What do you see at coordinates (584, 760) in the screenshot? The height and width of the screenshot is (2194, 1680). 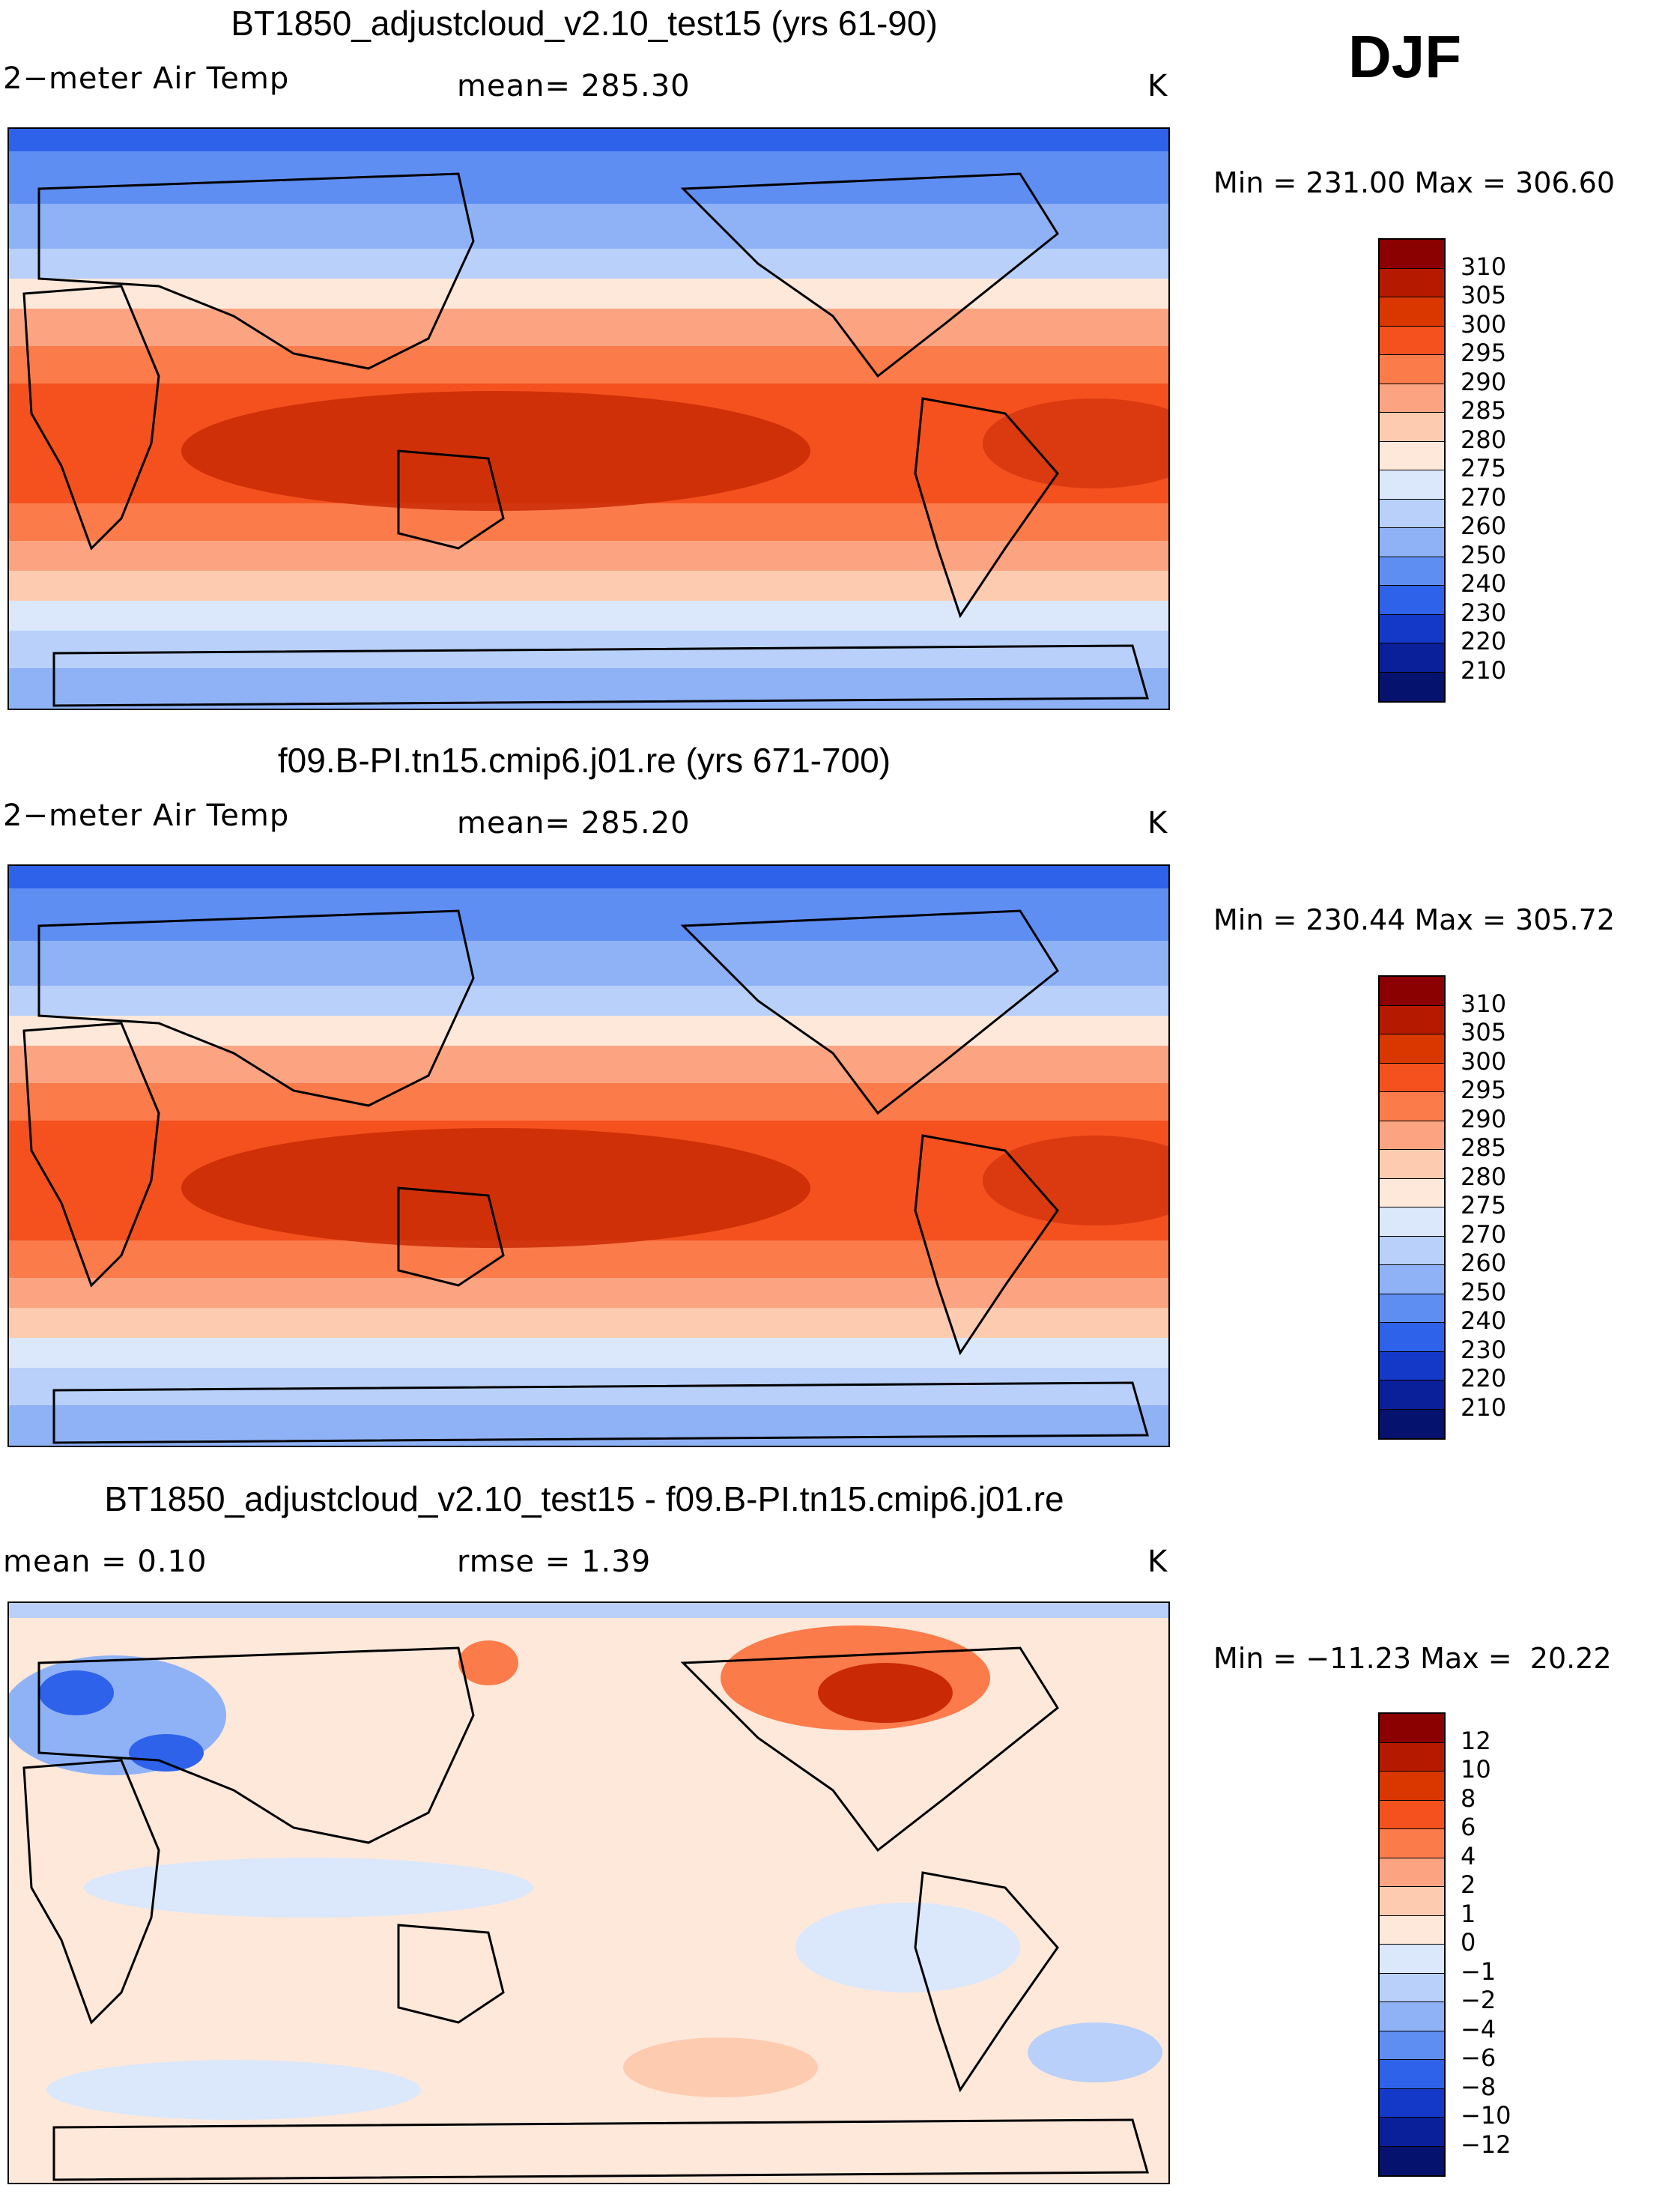 I see `panel-2-title: f09.B-PI.tn15.cmip6.j01.re (yrs 671-700)` at bounding box center [584, 760].